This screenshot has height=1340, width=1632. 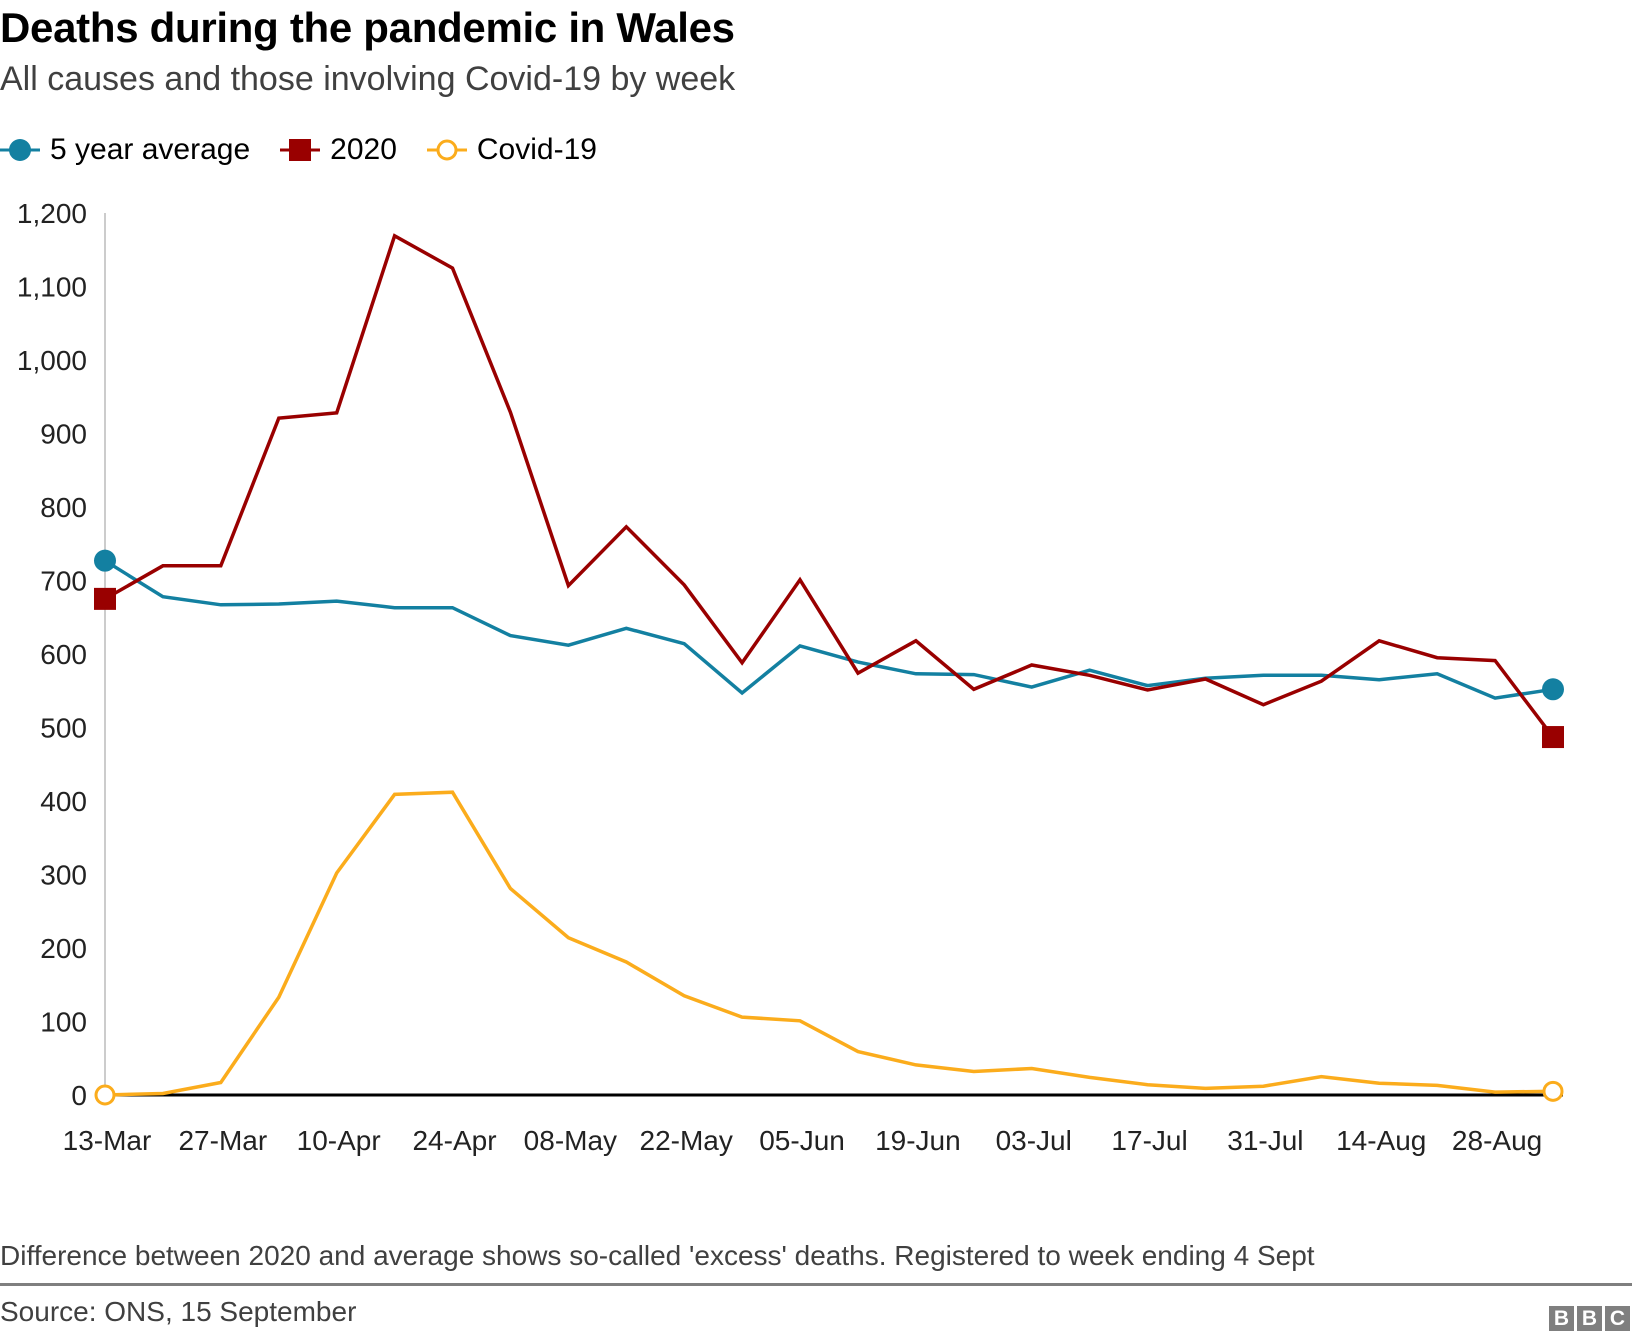 What do you see at coordinates (1381, 1140) in the screenshot?
I see `x-tick-label: 14-Aug` at bounding box center [1381, 1140].